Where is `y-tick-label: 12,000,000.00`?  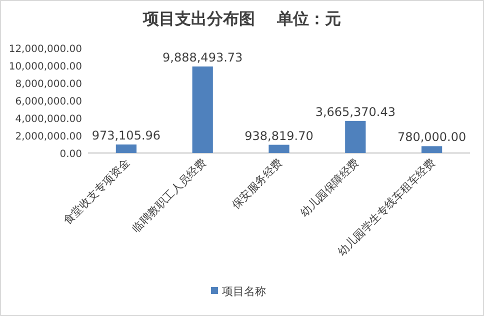
y-tick-label: 12,000,000.00 is located at coordinates (45, 49).